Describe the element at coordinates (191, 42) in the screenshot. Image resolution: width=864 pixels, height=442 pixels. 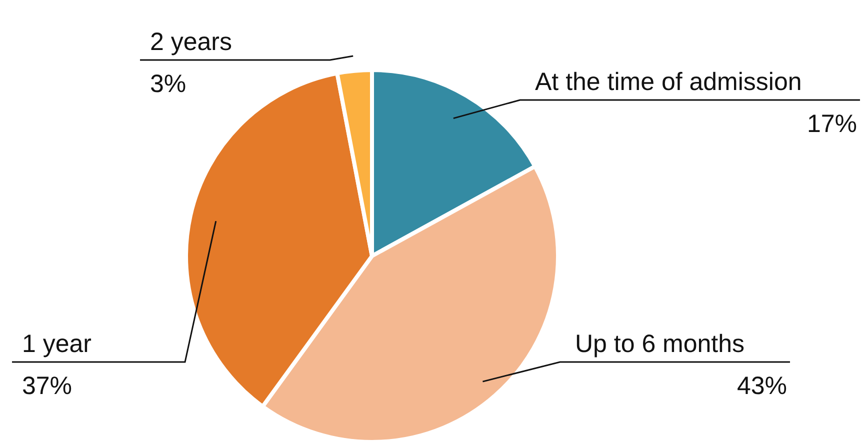
I see `slice-label: 2 years` at that location.